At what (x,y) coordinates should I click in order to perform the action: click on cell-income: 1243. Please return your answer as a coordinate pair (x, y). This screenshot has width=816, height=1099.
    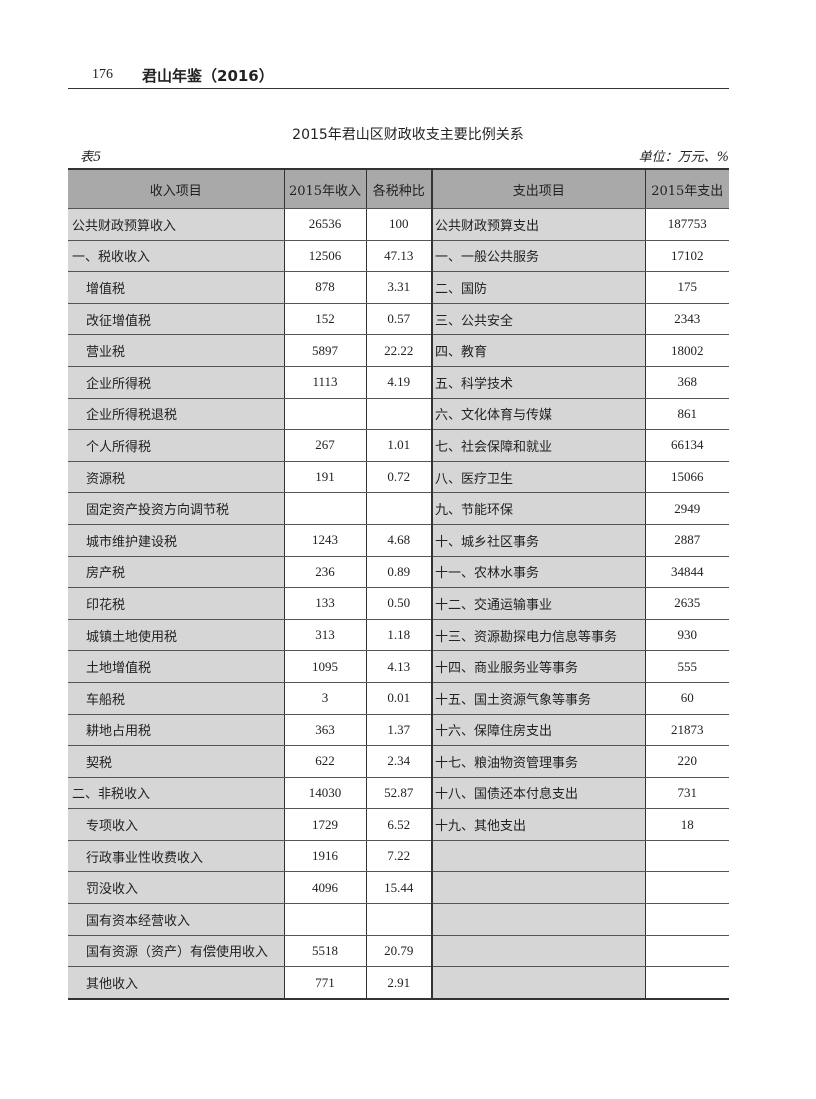
    Looking at the image, I should click on (324, 540).